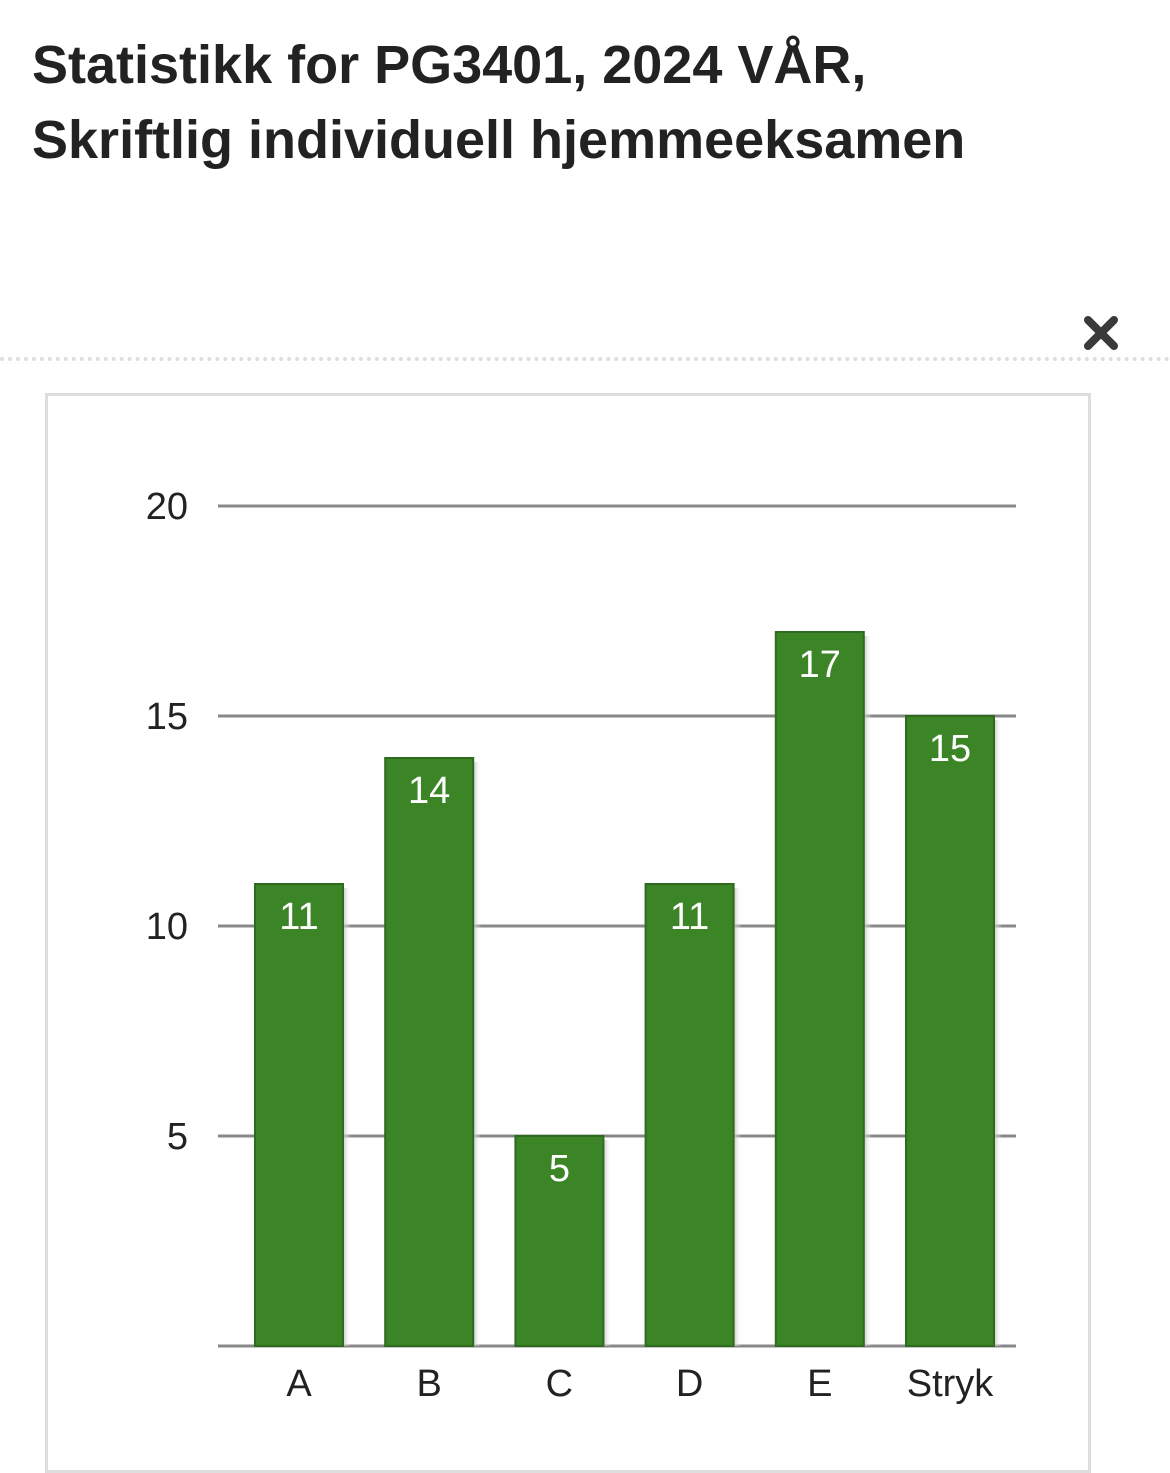 The height and width of the screenshot is (1473, 1170). I want to click on bar-value-label: 5, so click(559, 1169).